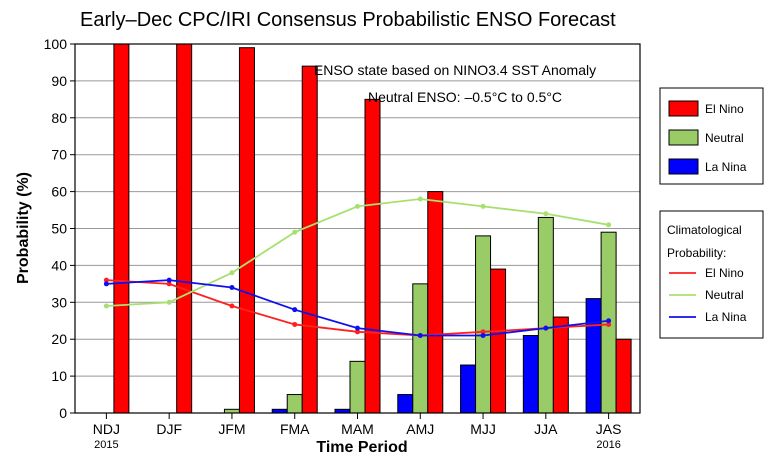 The height and width of the screenshot is (470, 775). Describe the element at coordinates (106, 445) in the screenshot. I see `year-label-start: 2015` at that location.